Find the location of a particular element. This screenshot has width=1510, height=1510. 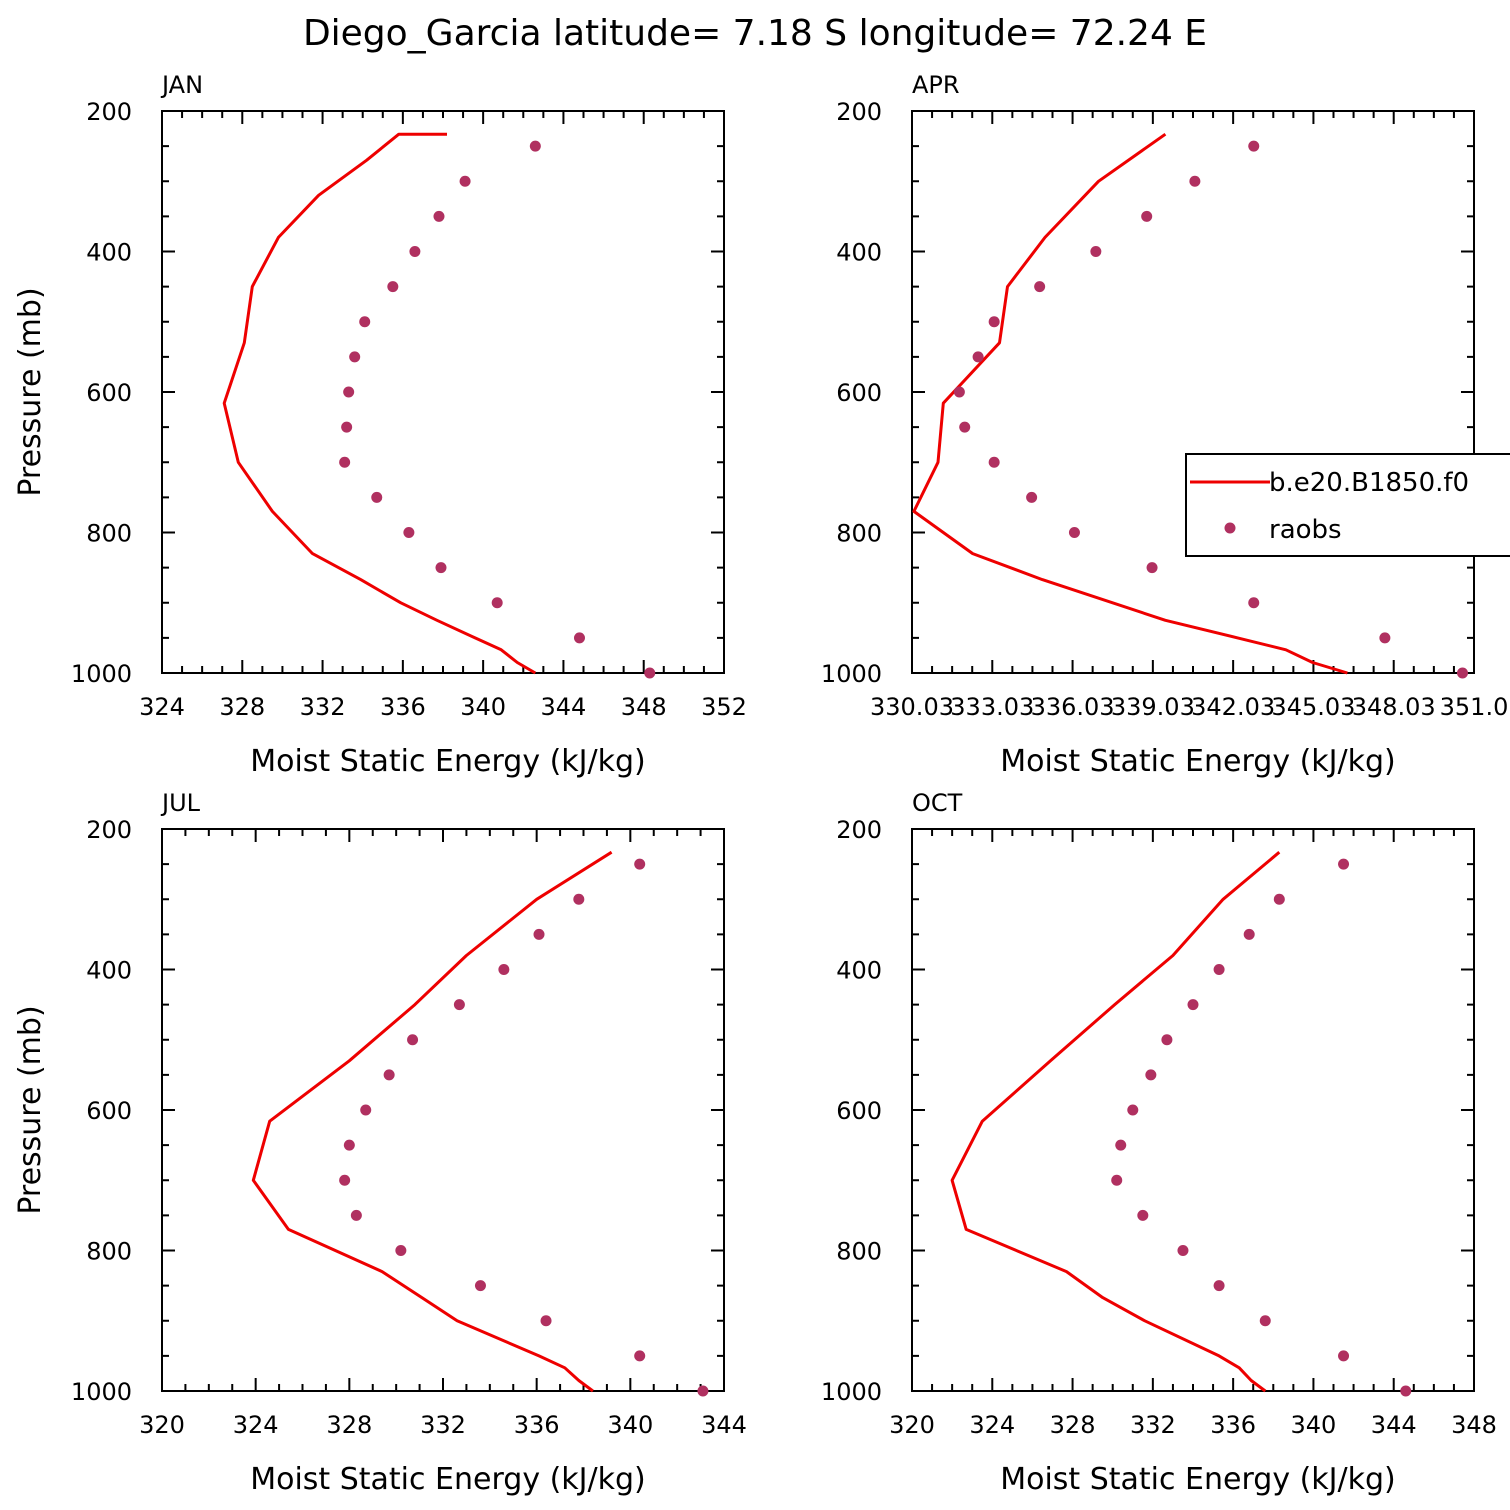

x-tick-label: 345.03 is located at coordinates (1313, 707).